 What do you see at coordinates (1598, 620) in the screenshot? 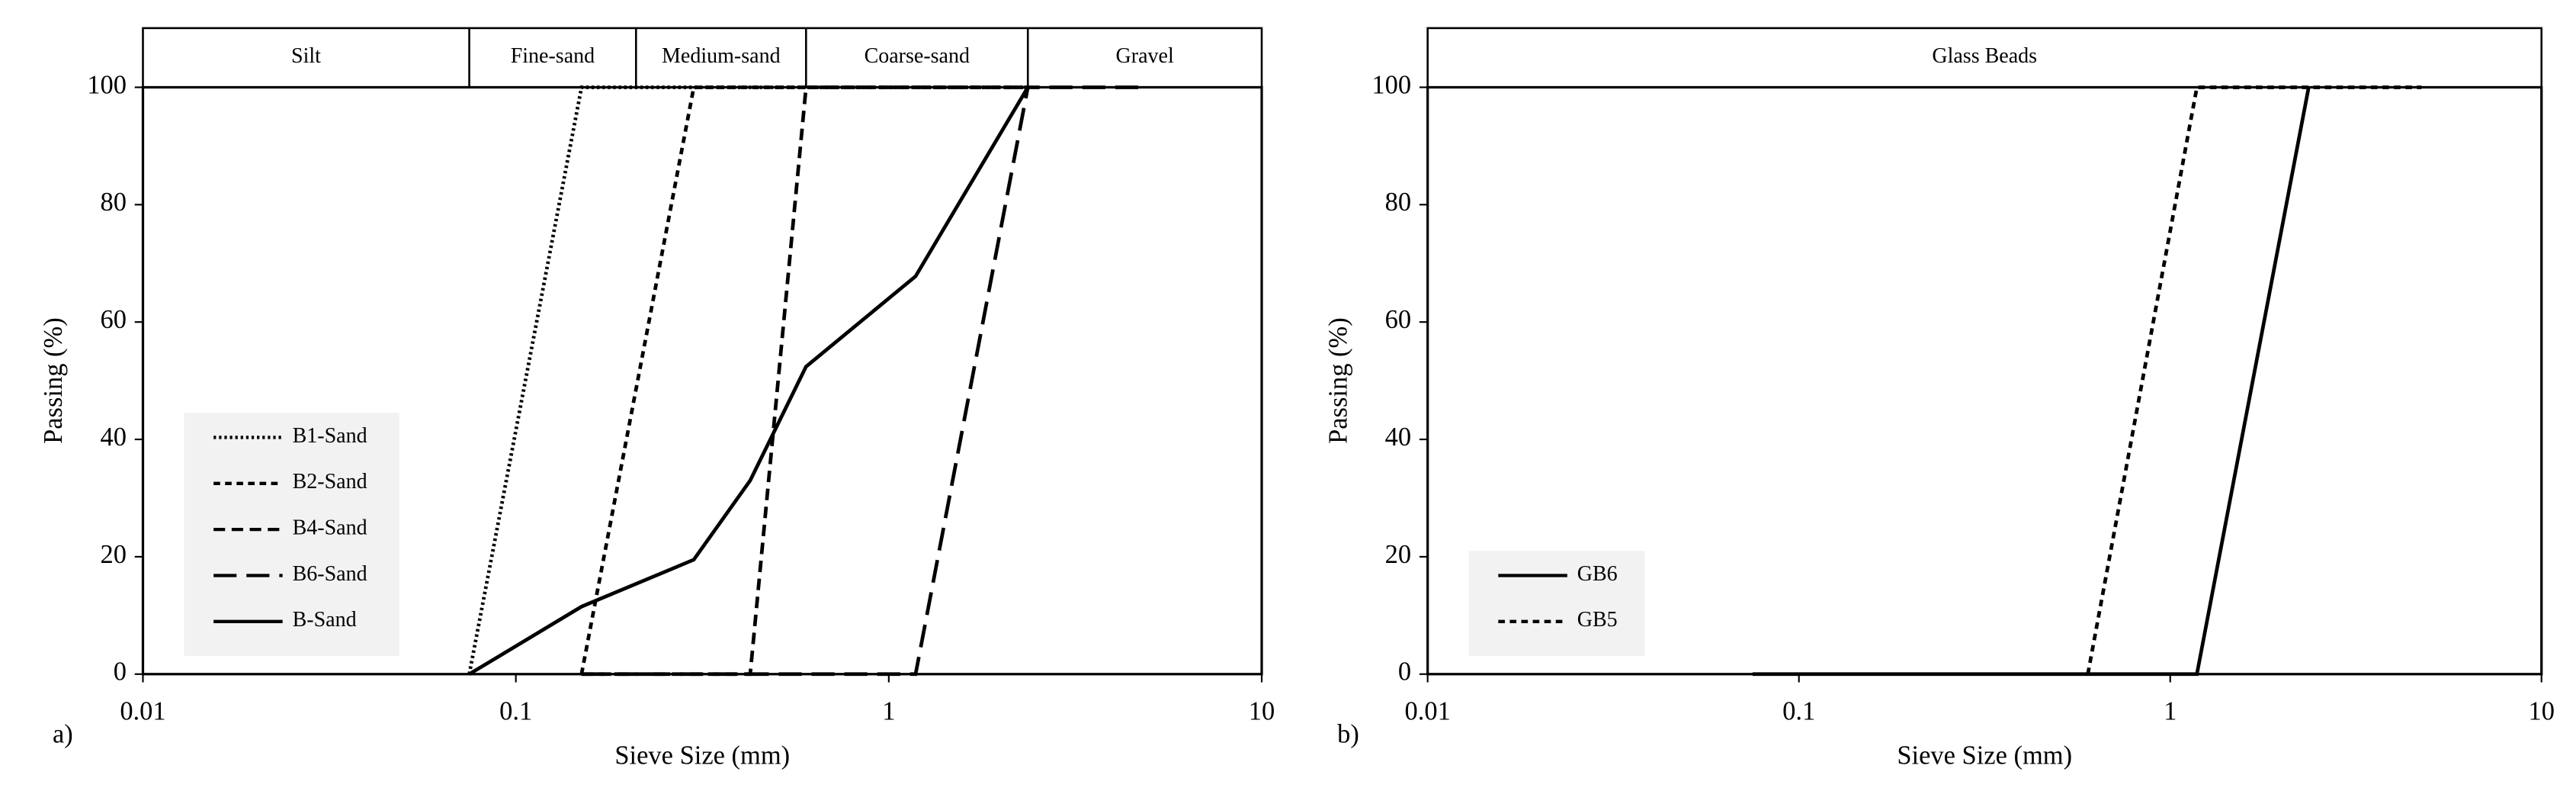
I see `legend-label: GB5` at bounding box center [1598, 620].